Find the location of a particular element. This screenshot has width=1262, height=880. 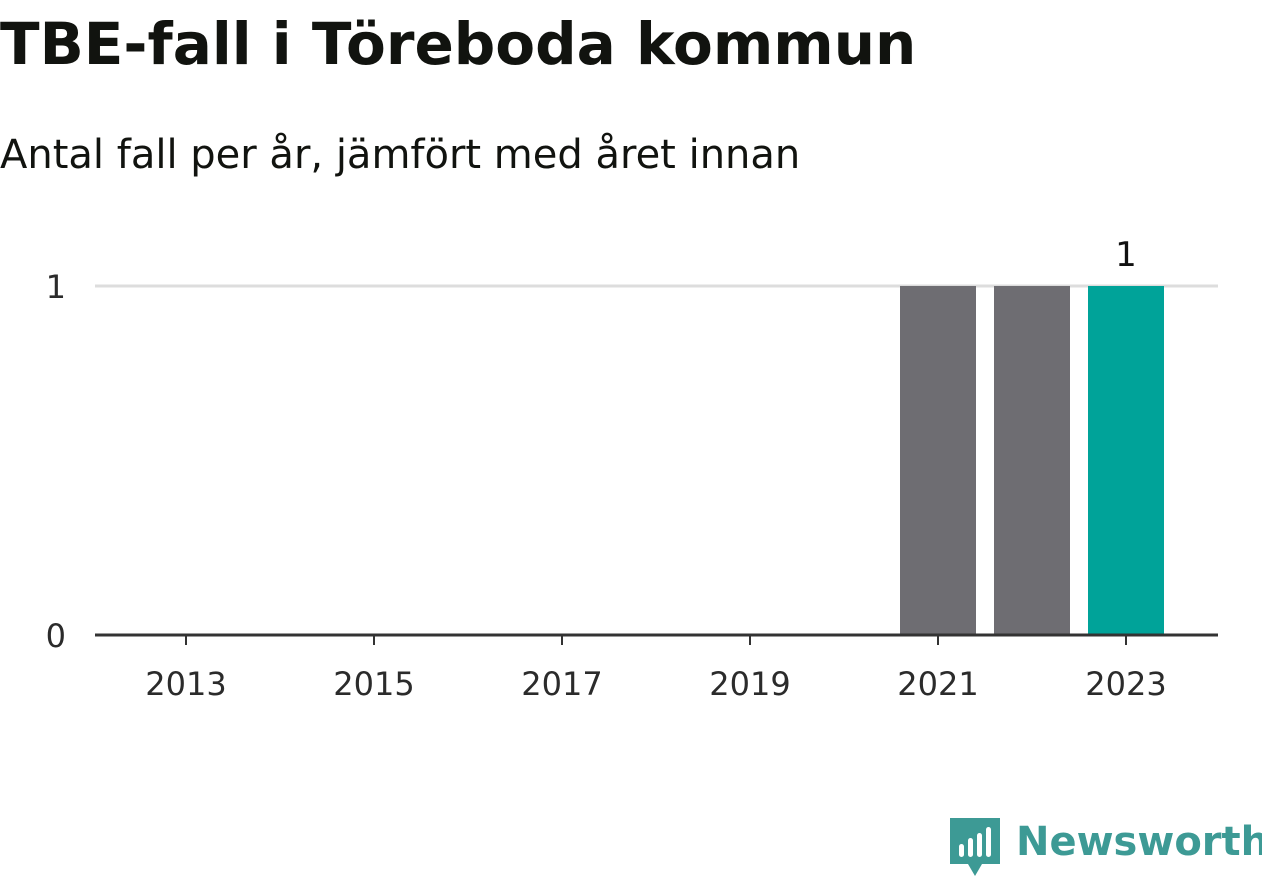

x-tick-label: 2015 is located at coordinates (373, 684).